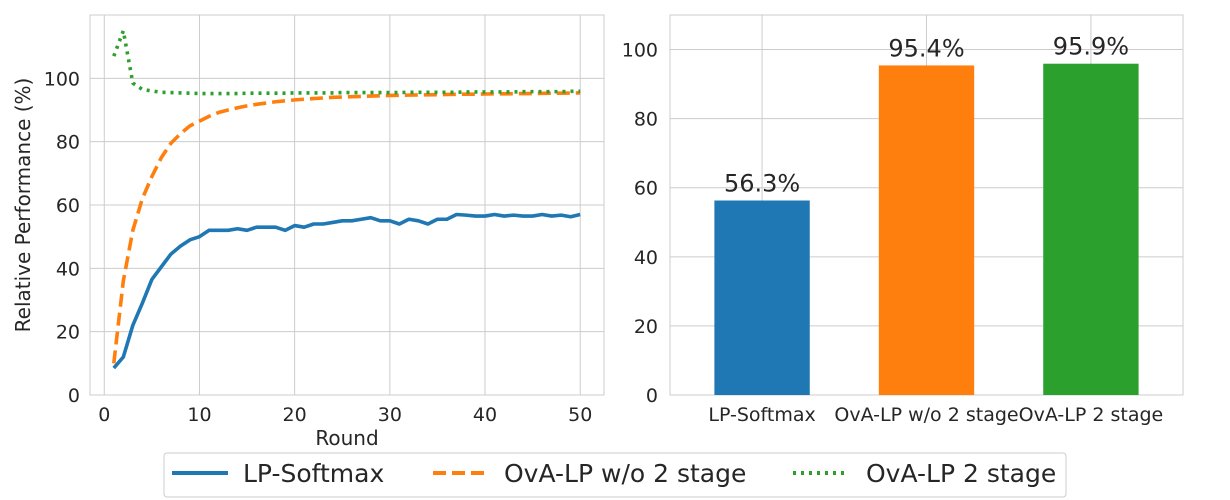  I want to click on legend-entry-ova-lp-2-stage: OvA-LP 2 stage, so click(924, 473).